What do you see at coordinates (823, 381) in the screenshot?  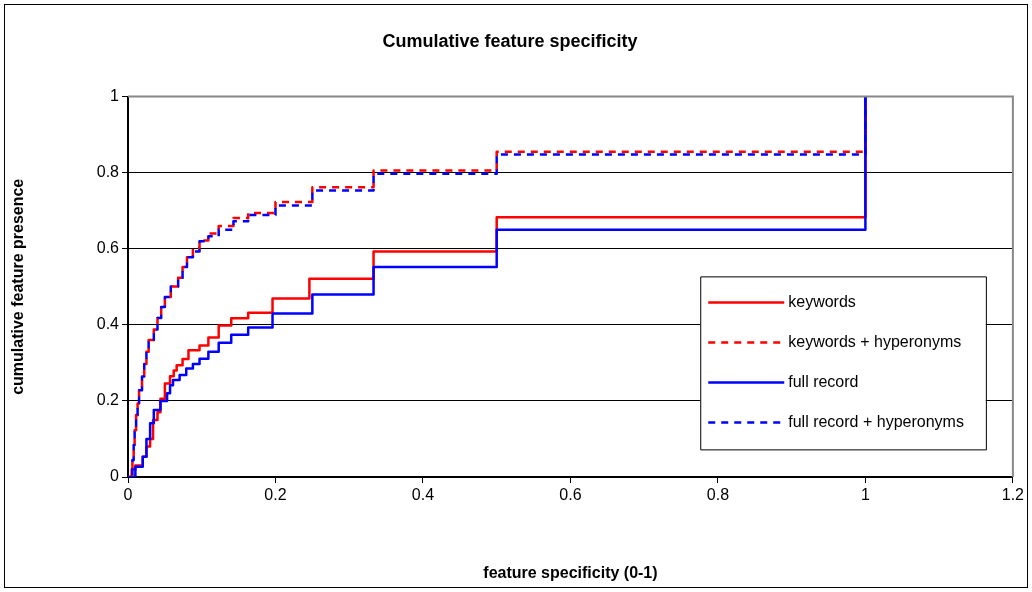 I see `legend-label: full record` at bounding box center [823, 381].